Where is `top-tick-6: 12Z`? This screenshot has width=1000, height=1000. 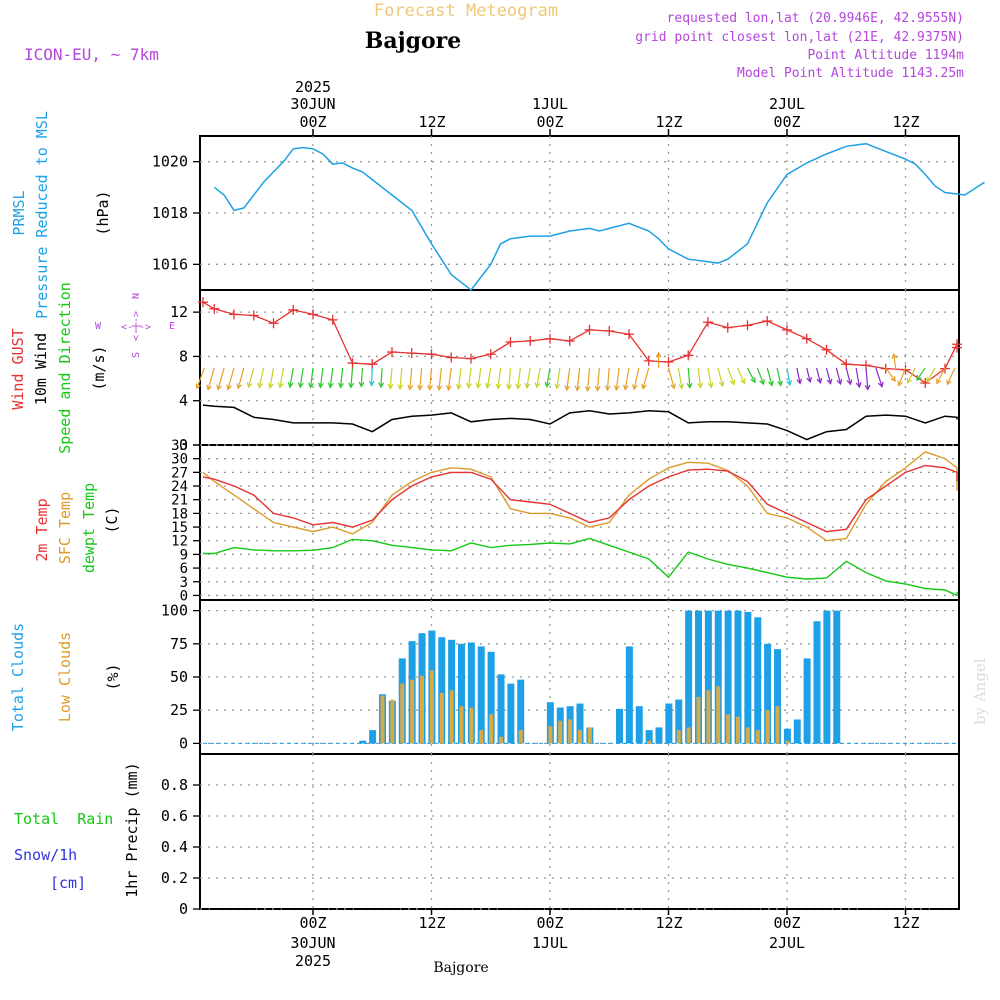 top-tick-6: 12Z is located at coordinates (905, 122).